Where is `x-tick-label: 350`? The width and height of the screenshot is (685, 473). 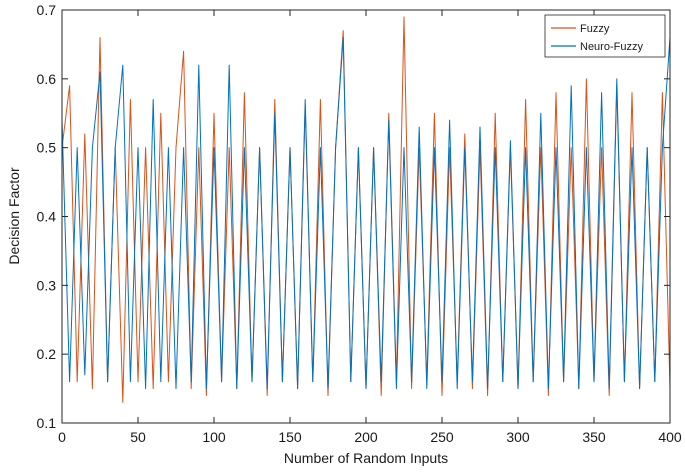
x-tick-label: 350 is located at coordinates (594, 437).